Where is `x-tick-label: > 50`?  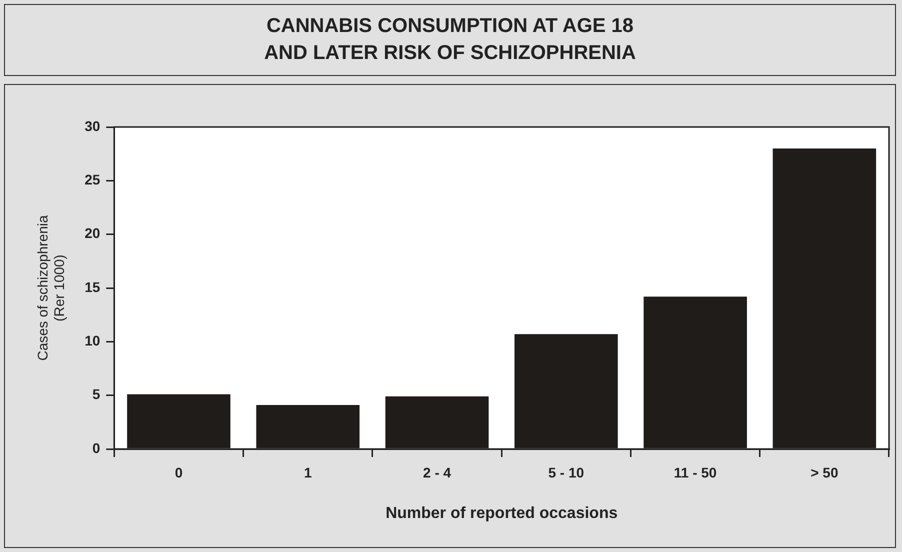
x-tick-label: > 50 is located at coordinates (824, 472).